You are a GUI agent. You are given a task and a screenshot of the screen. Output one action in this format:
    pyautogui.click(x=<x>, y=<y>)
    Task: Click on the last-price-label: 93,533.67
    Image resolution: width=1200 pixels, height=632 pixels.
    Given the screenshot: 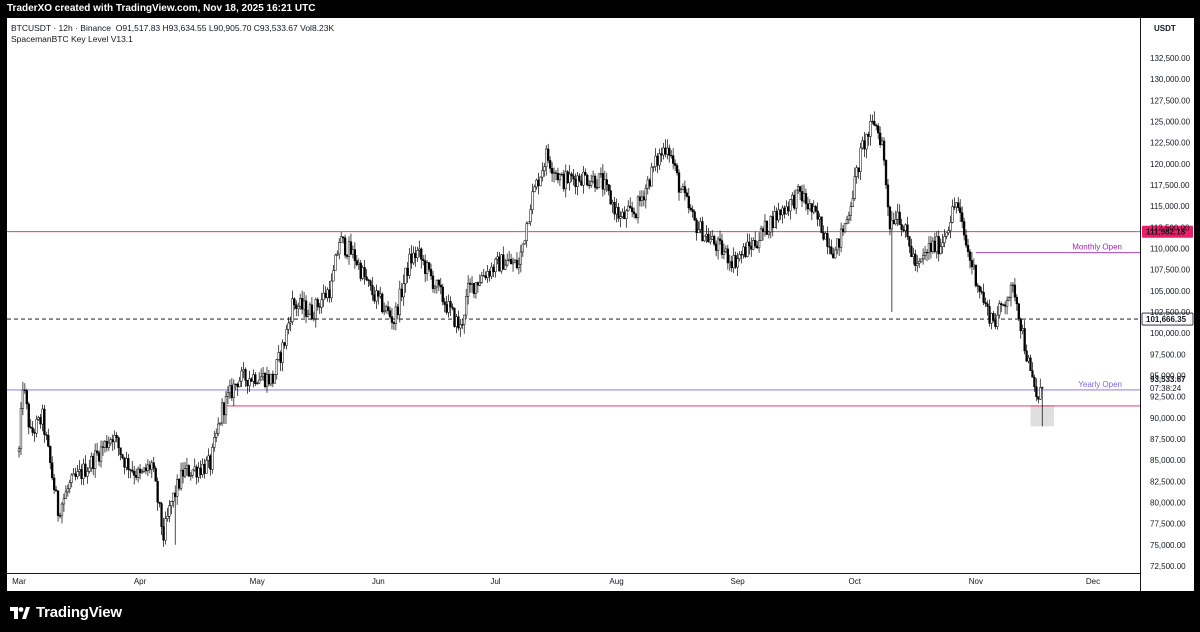 What is the action you would take?
    pyautogui.click(x=1168, y=379)
    